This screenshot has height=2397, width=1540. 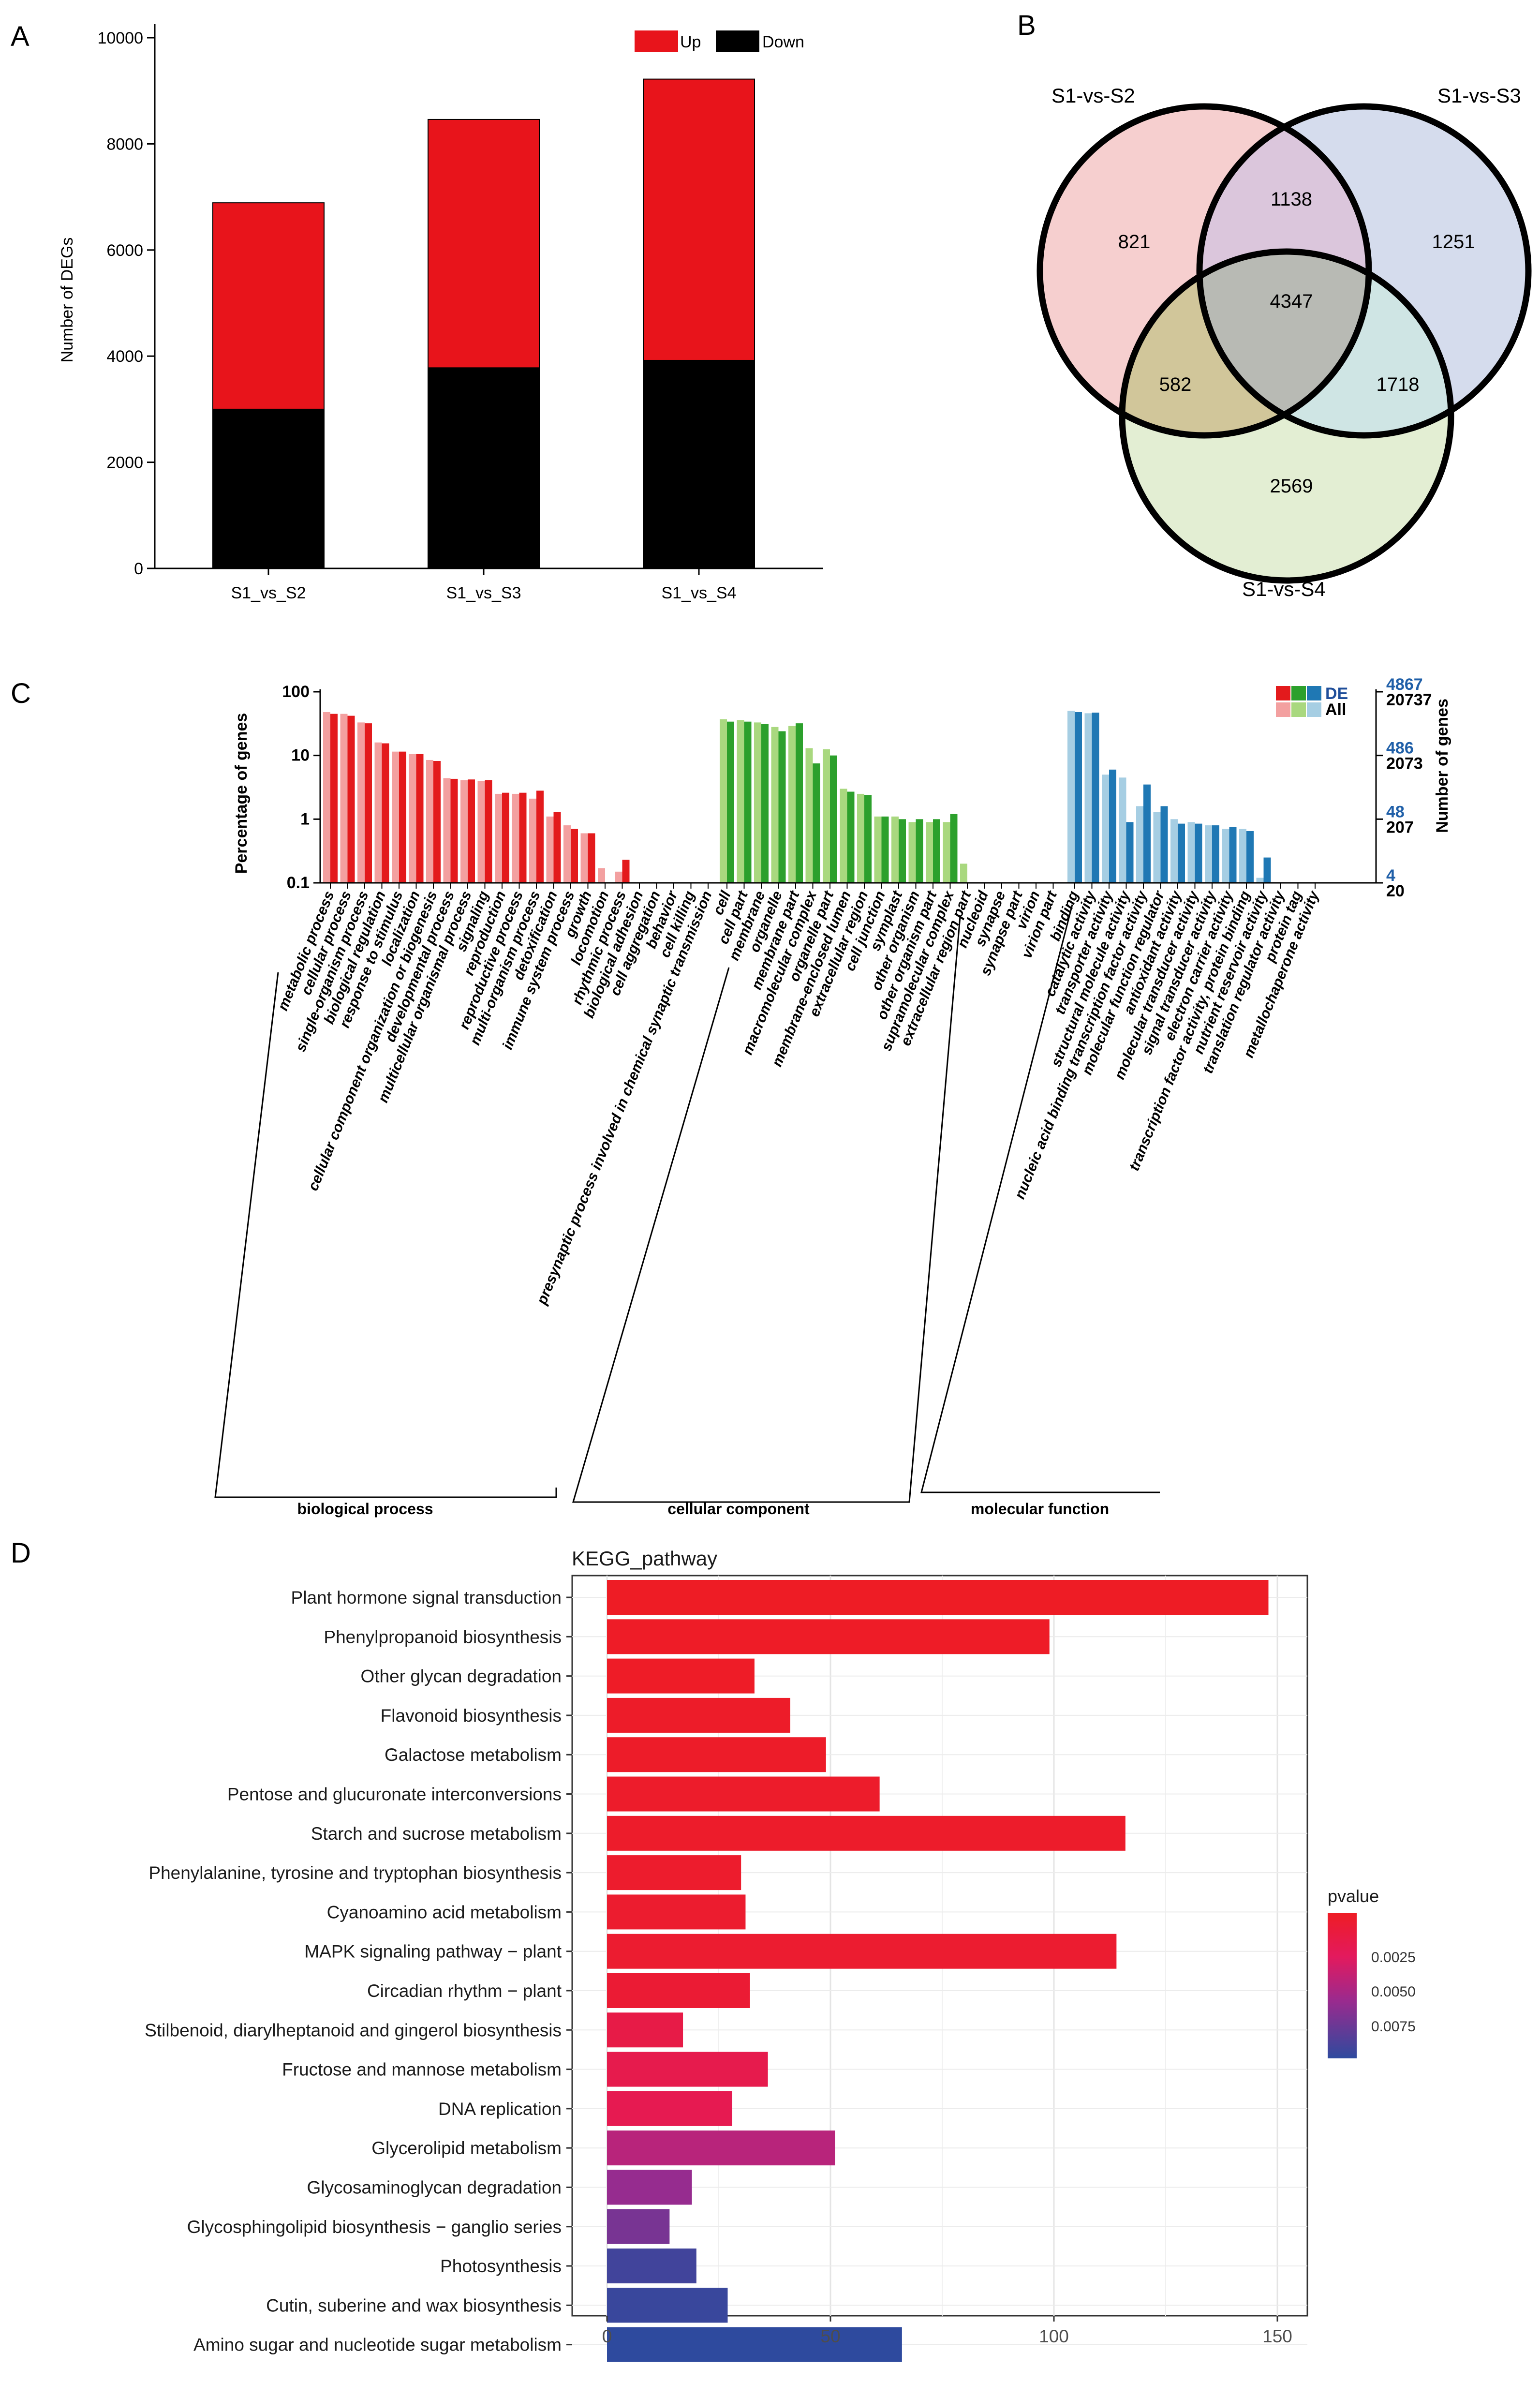 I want to click on bracket-biological-process, so click(x=385, y=1235).